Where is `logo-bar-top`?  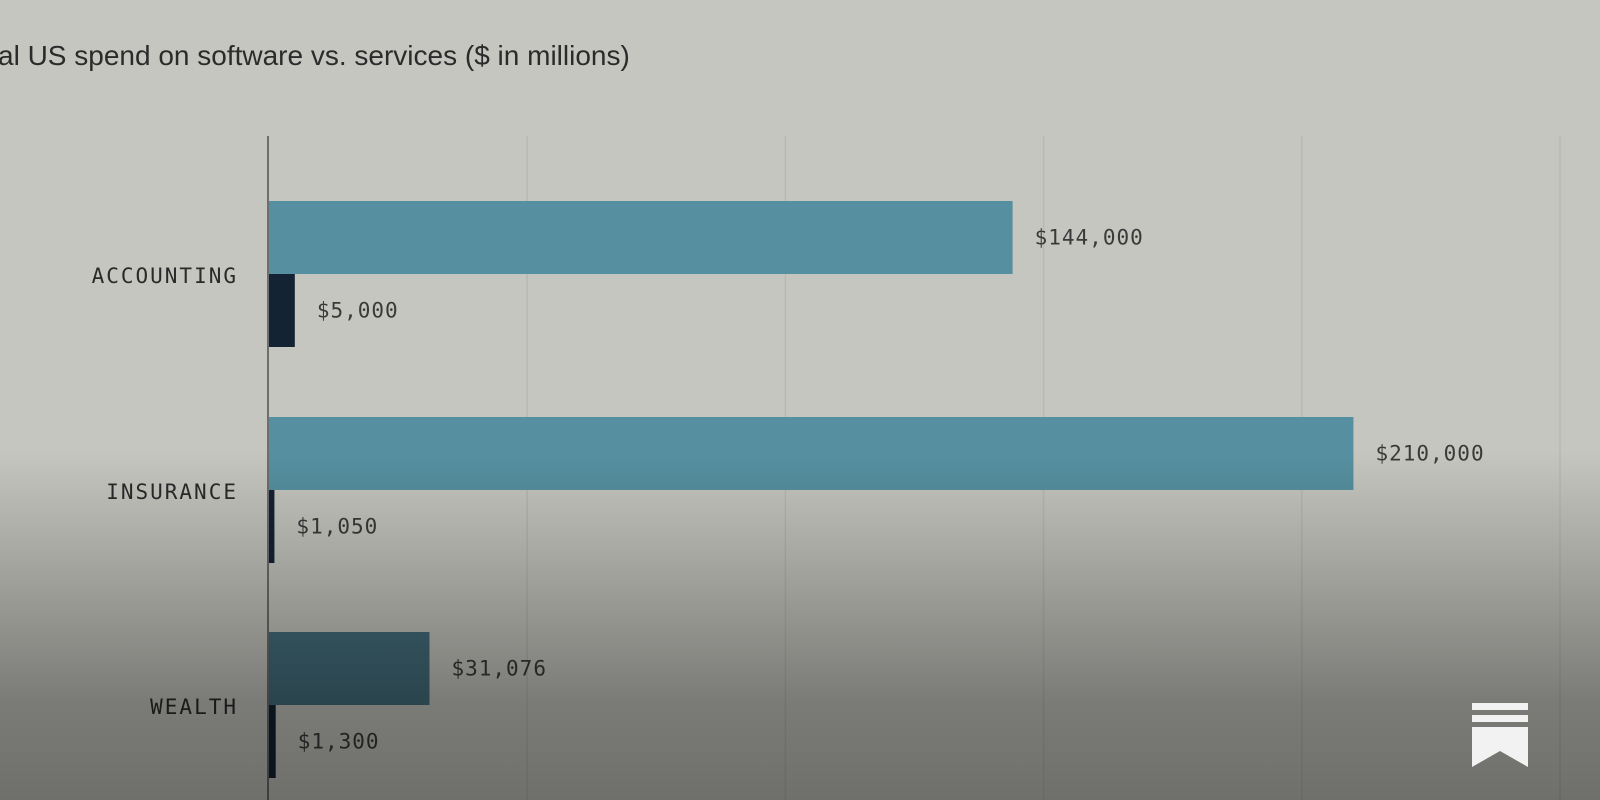 logo-bar-top is located at coordinates (1500, 706).